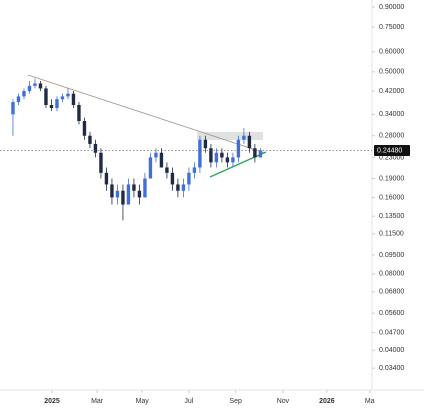  Describe the element at coordinates (188, 401) in the screenshot. I see `x-tick-label: Jul` at that location.